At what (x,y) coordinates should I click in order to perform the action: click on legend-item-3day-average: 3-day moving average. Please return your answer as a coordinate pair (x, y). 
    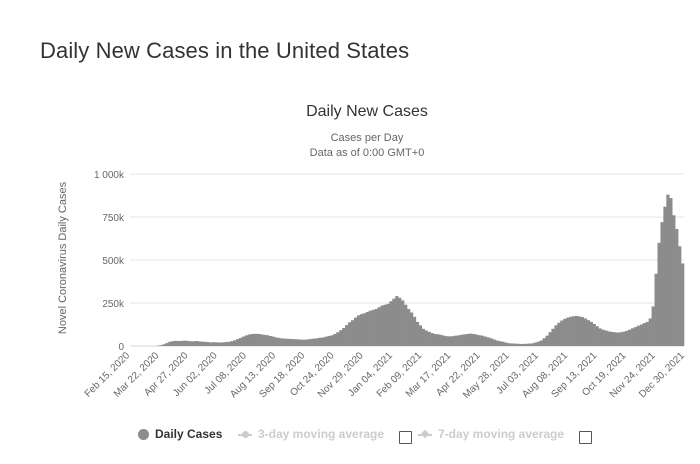
    Looking at the image, I should click on (311, 434).